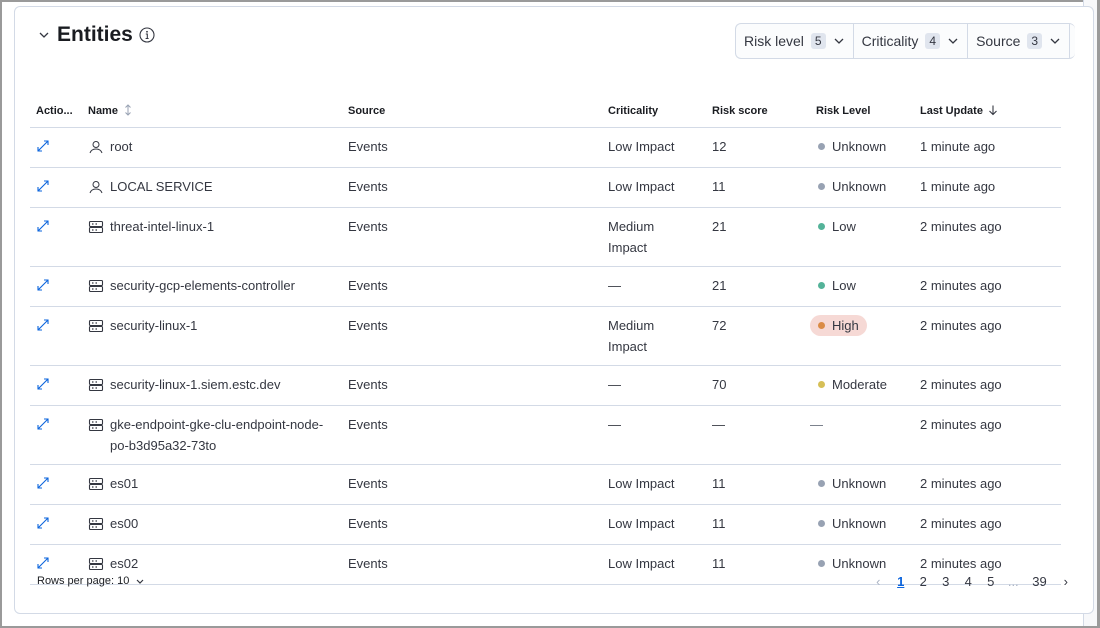 The image size is (1100, 628). What do you see at coordinates (212, 524) in the screenshot?
I see `name-cell: es00` at bounding box center [212, 524].